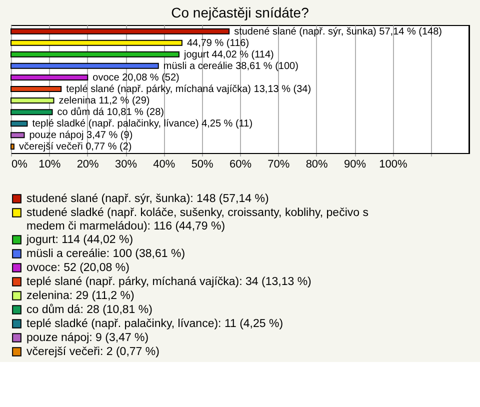 The width and height of the screenshot is (480, 407). I want to click on data-label: müsli a cereálie 38,61 % (100), so click(230, 66).